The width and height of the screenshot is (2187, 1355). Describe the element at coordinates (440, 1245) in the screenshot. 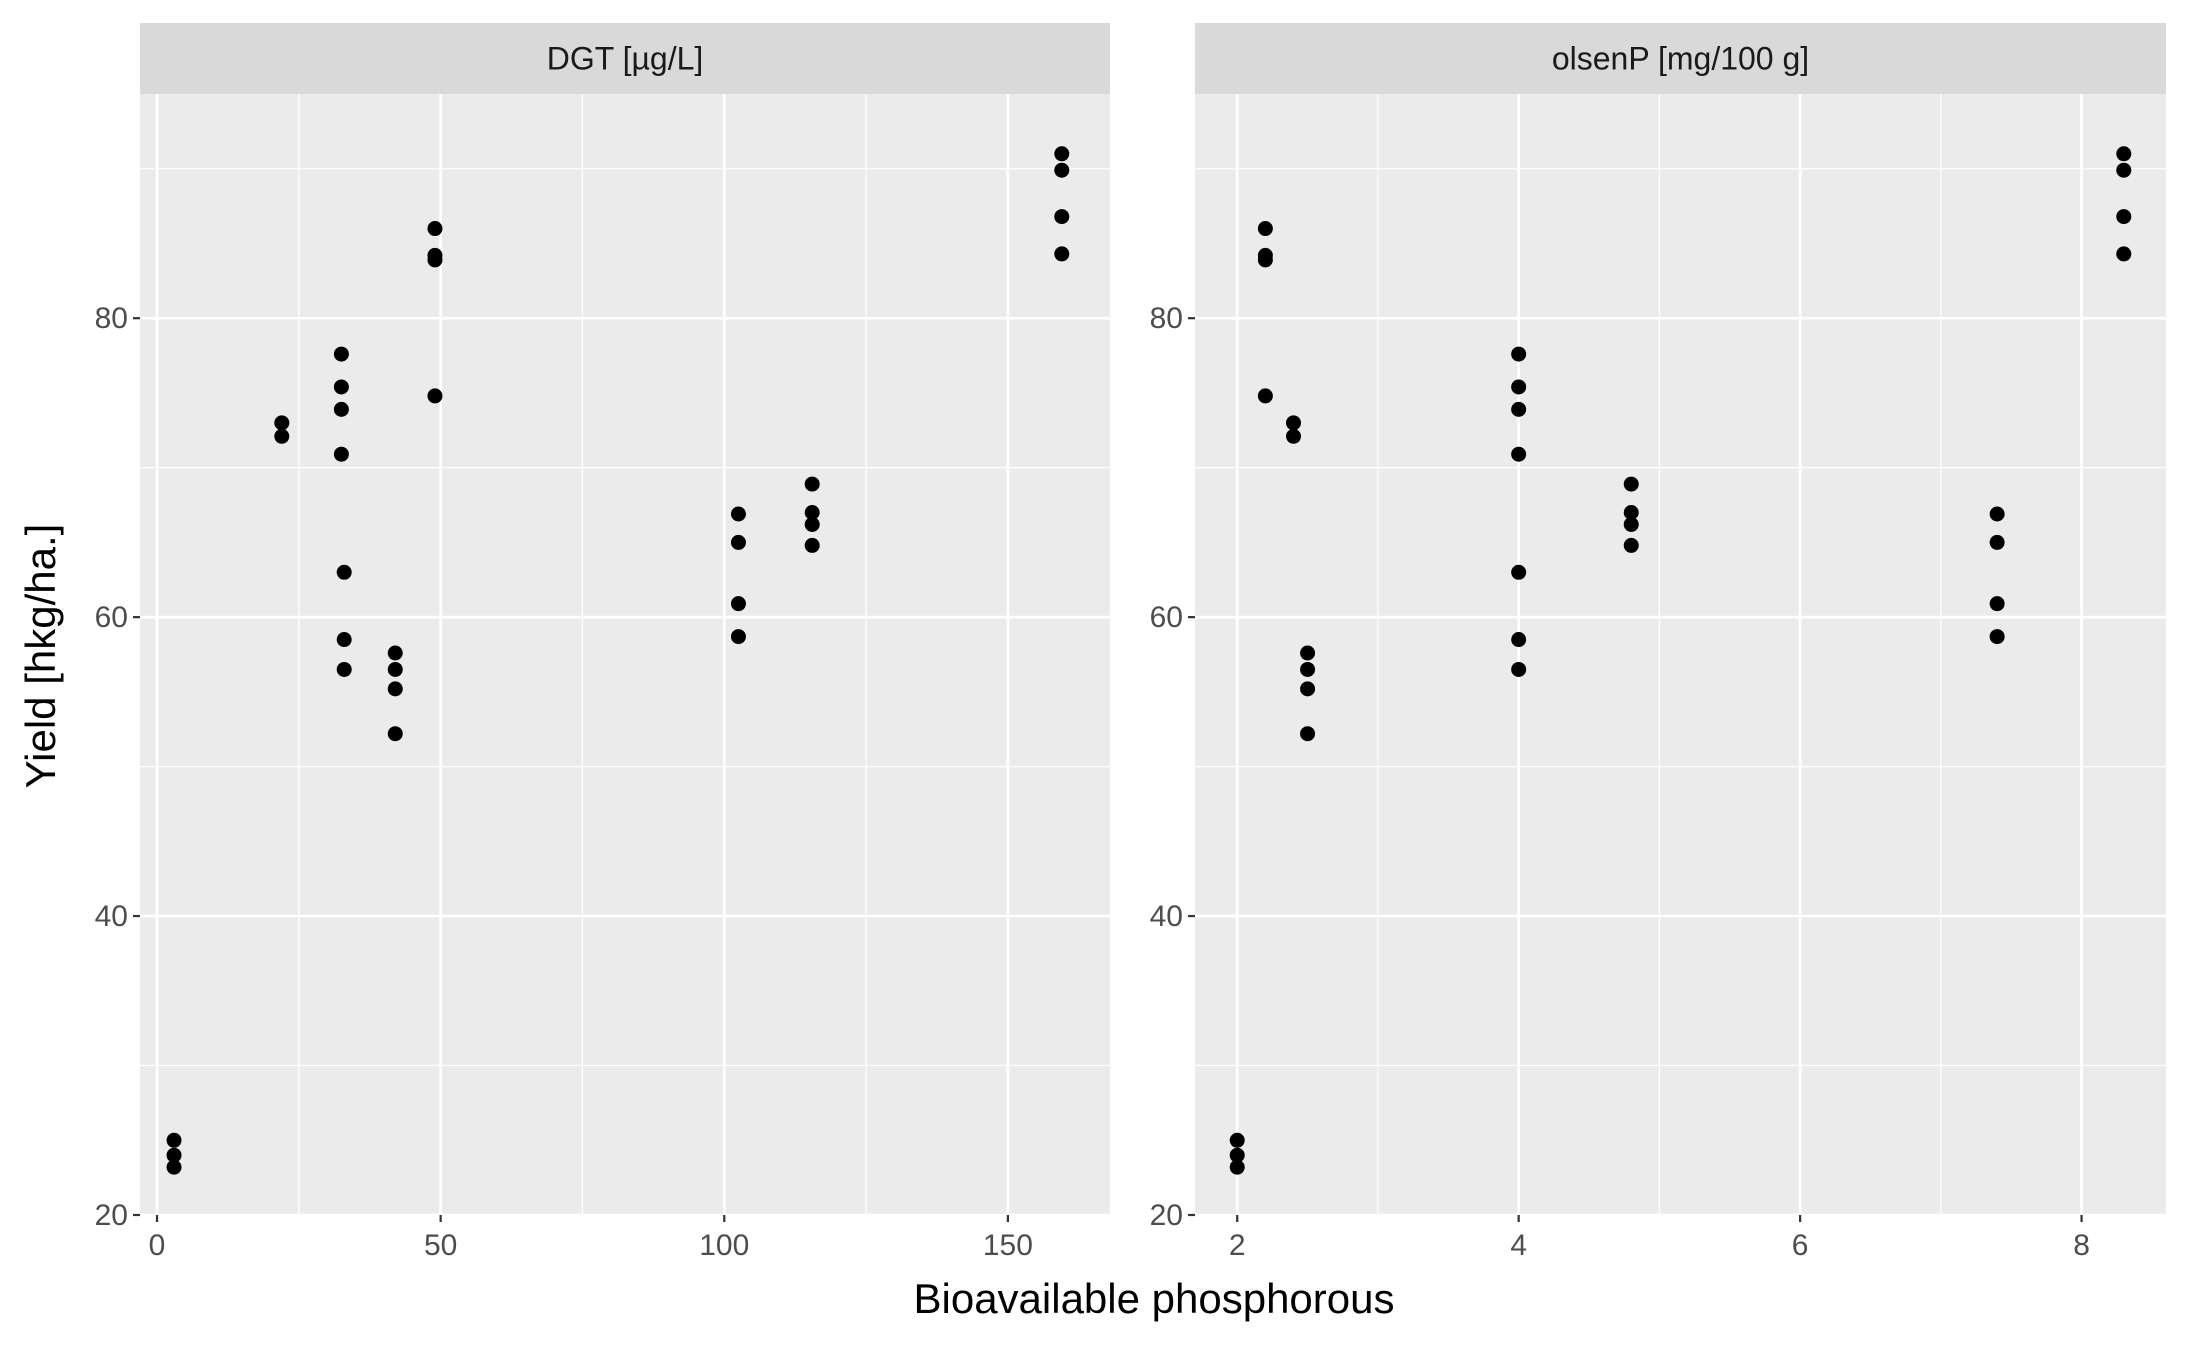

I see `x-tick-label: 50` at that location.